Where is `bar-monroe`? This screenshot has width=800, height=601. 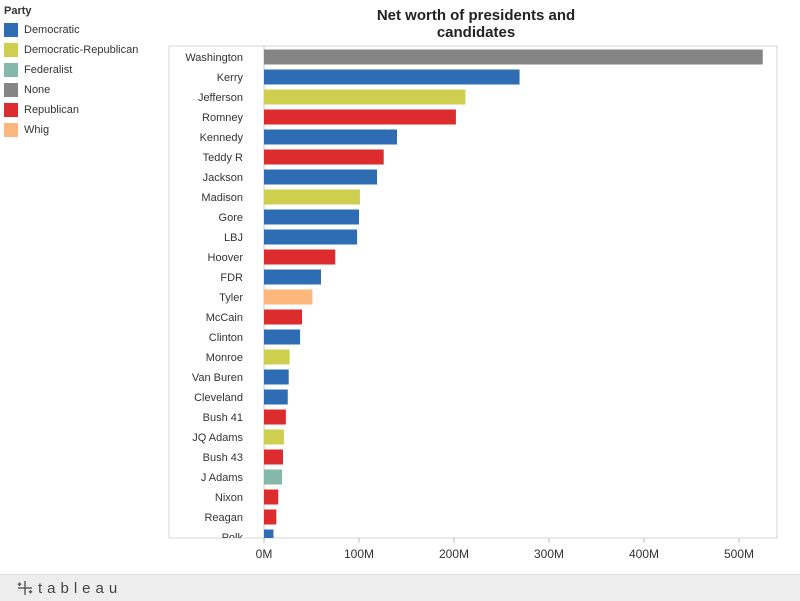 bar-monroe is located at coordinates (277, 357).